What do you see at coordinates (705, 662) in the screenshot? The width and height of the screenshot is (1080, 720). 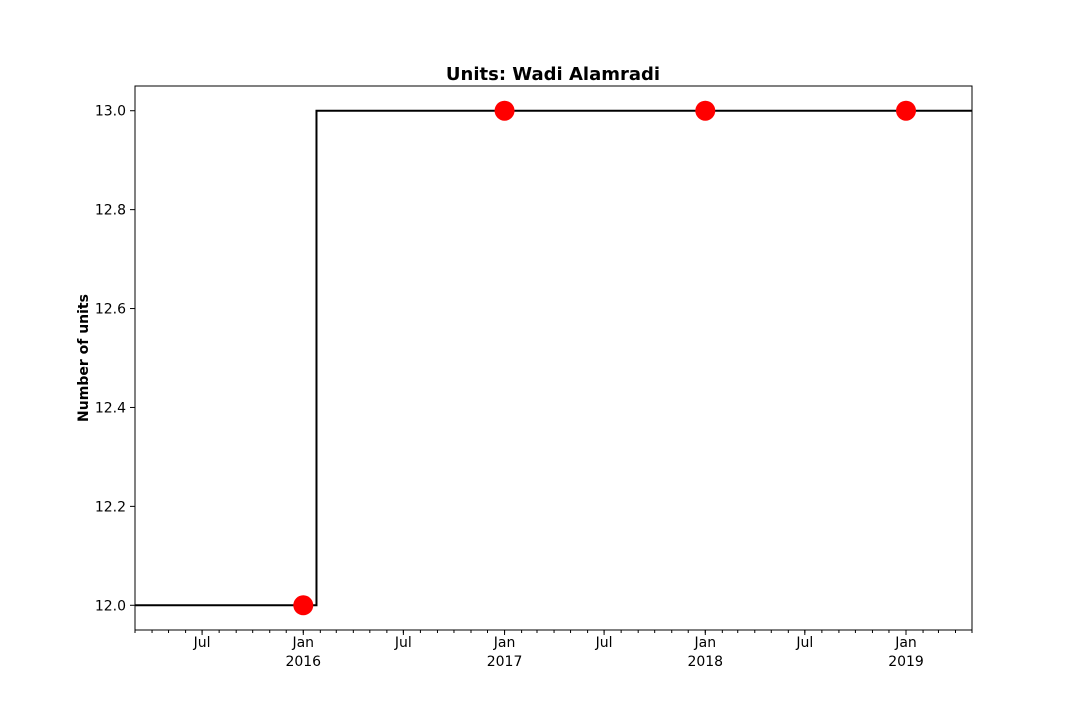 I see `x-tick-year-label: 2018` at bounding box center [705, 662].